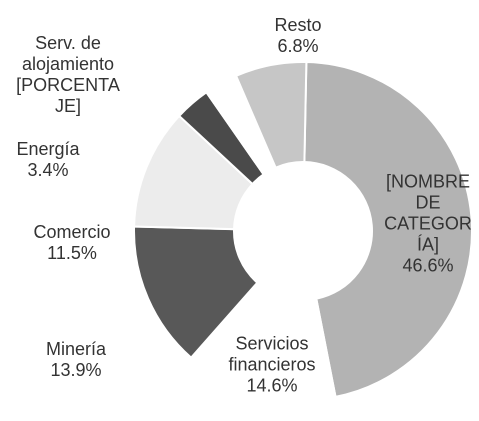 The width and height of the screenshot is (479, 421). I want to click on category-label: Comercio, so click(72, 232).